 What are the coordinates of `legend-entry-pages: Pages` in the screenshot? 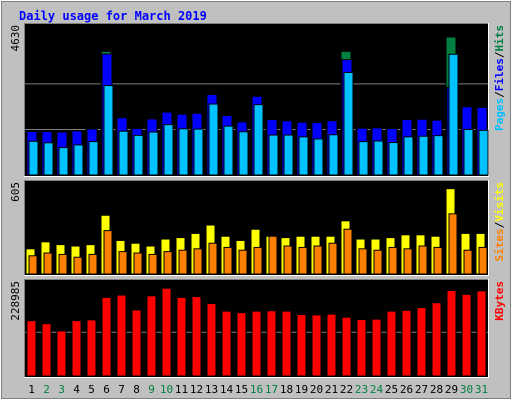 It's located at (499, 114).